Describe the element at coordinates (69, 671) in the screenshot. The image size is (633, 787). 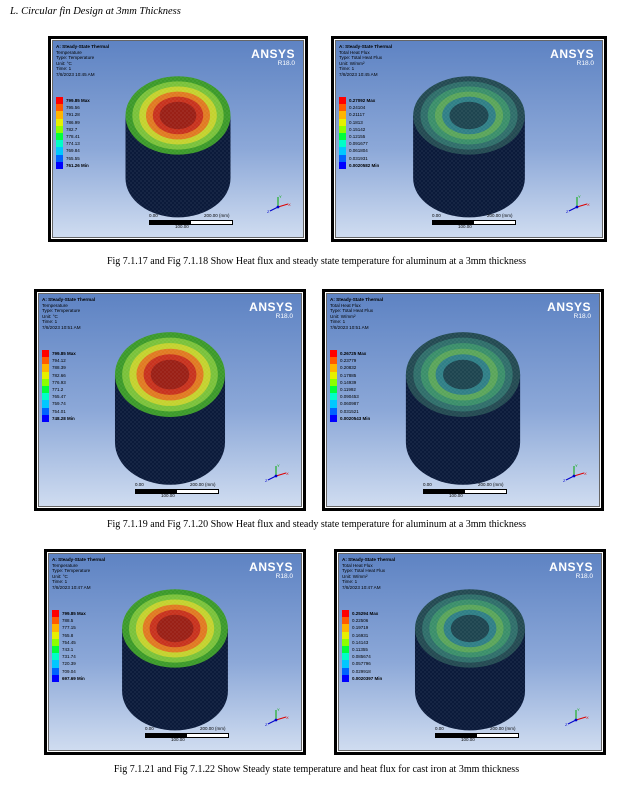
I see `legend-label: 709.04` at that location.